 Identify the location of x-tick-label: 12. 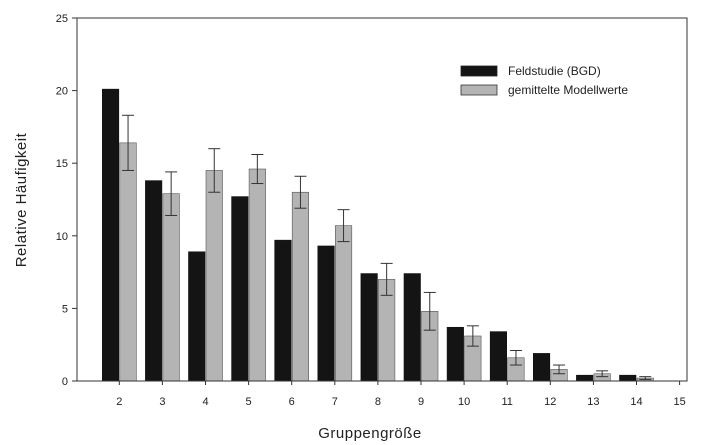
(550, 402).